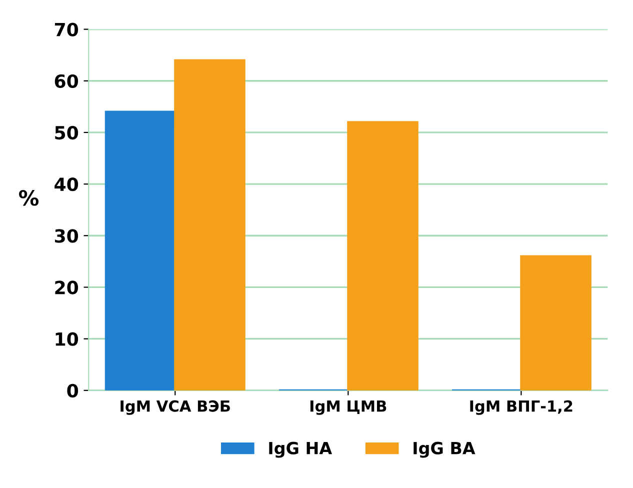 Image resolution: width=633 pixels, height=488 pixels. Describe the element at coordinates (67, 339) in the screenshot. I see `y-tick-label: 10` at that location.